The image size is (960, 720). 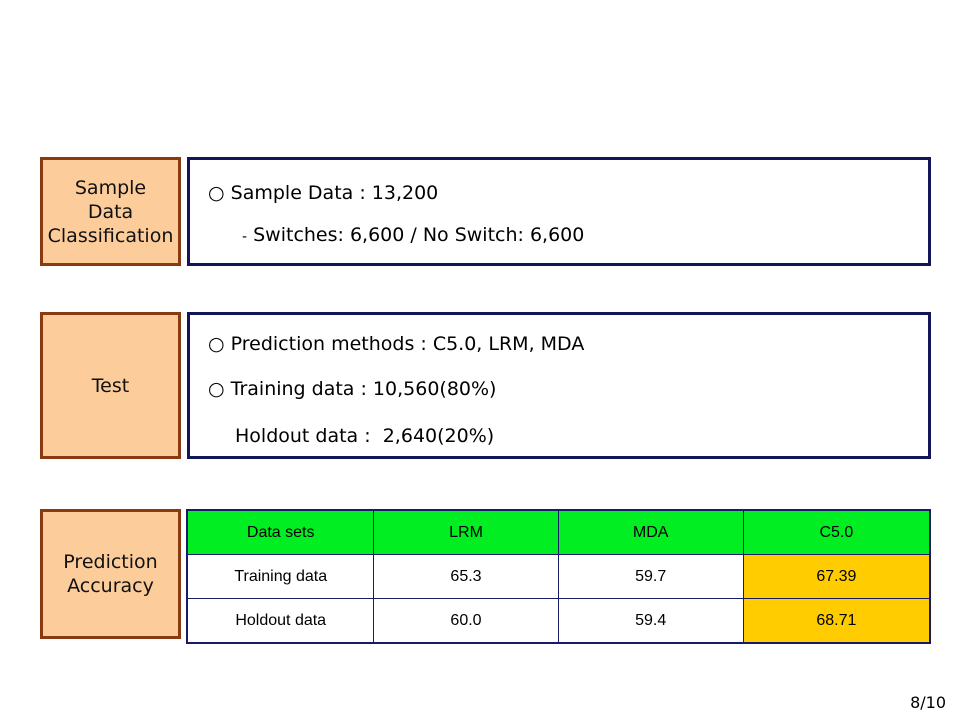 What do you see at coordinates (407, 344) in the screenshot?
I see `prediction-methods-text: Prediction methods : C5.0, LRM, MDA` at bounding box center [407, 344].